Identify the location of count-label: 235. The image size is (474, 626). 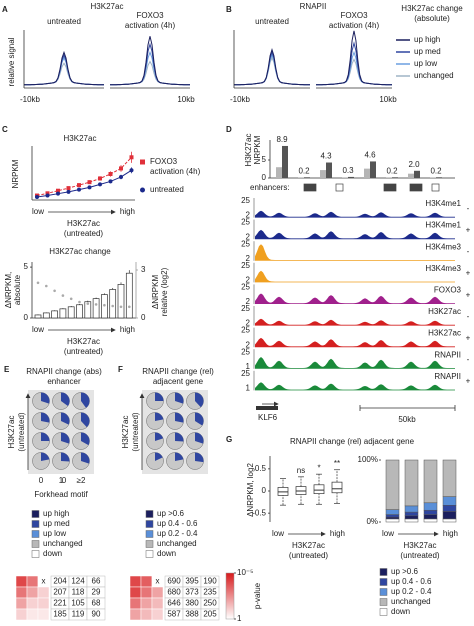
(210, 592).